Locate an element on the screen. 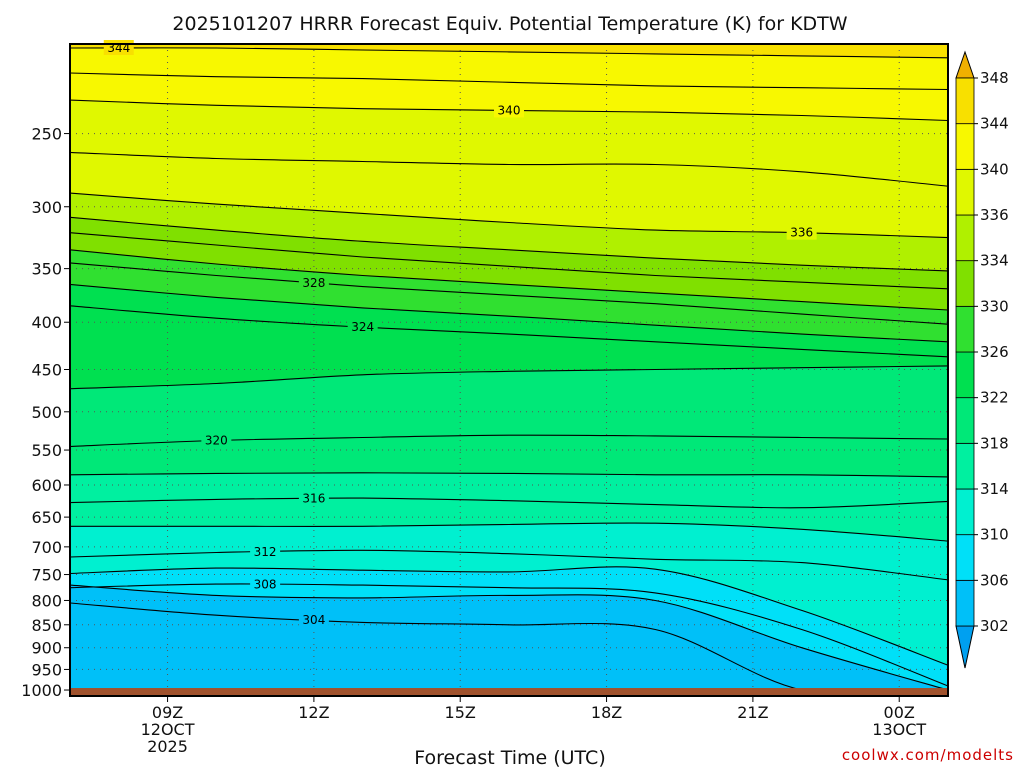 This screenshot has width=1024, height=768. colorbar-label: 326 is located at coordinates (994, 352).